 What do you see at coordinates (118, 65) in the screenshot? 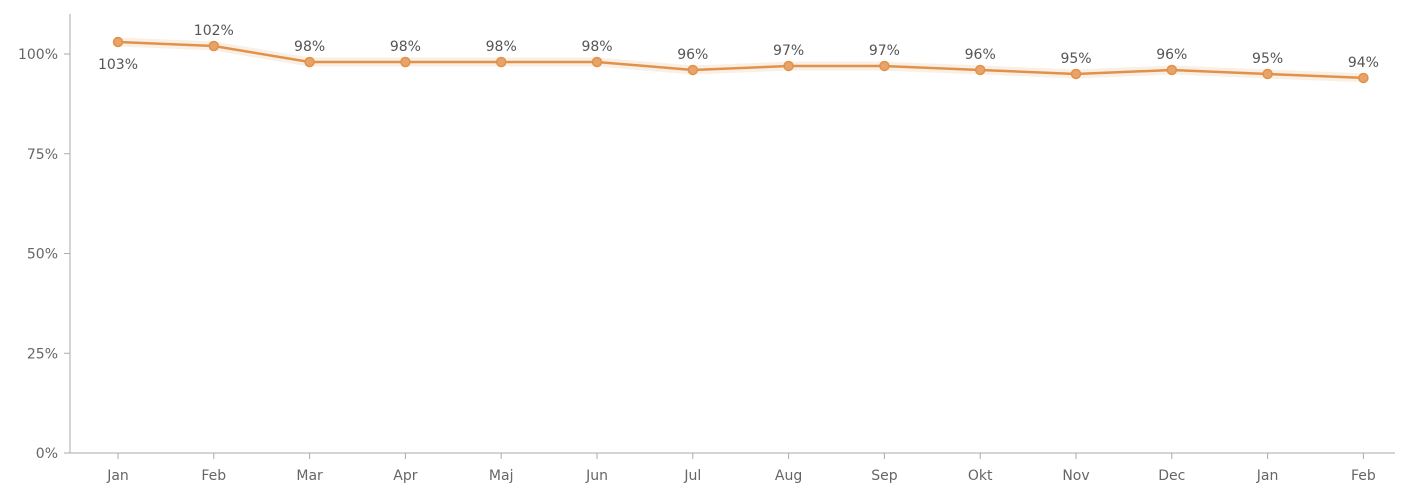
I see `data-label: 103%` at bounding box center [118, 65].